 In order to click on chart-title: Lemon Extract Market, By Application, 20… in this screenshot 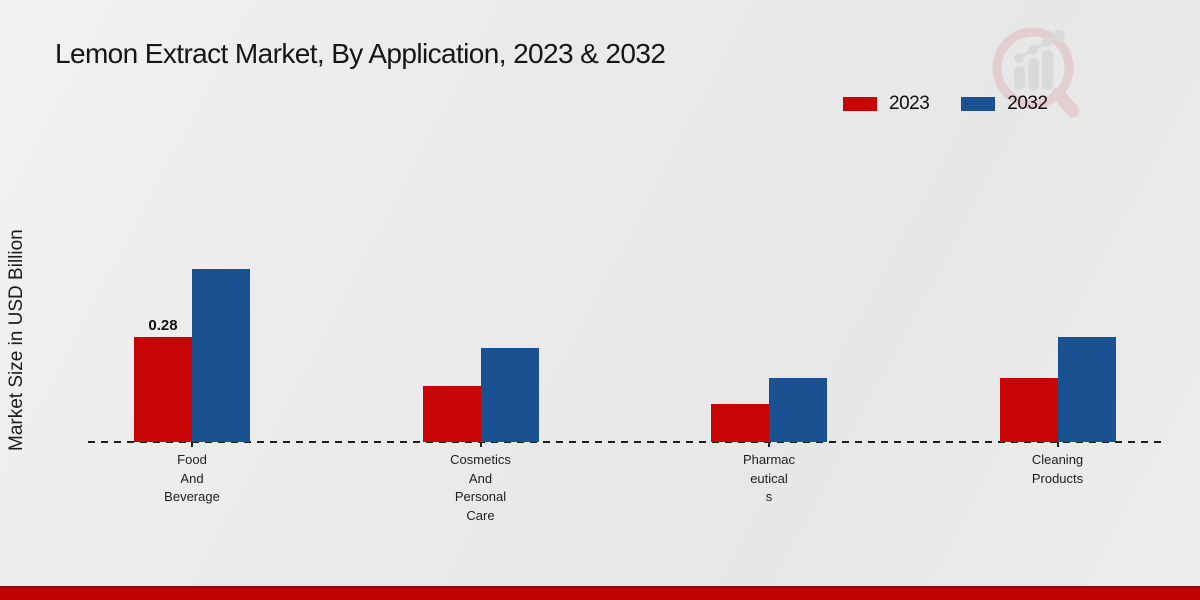, I will do `click(360, 53)`.